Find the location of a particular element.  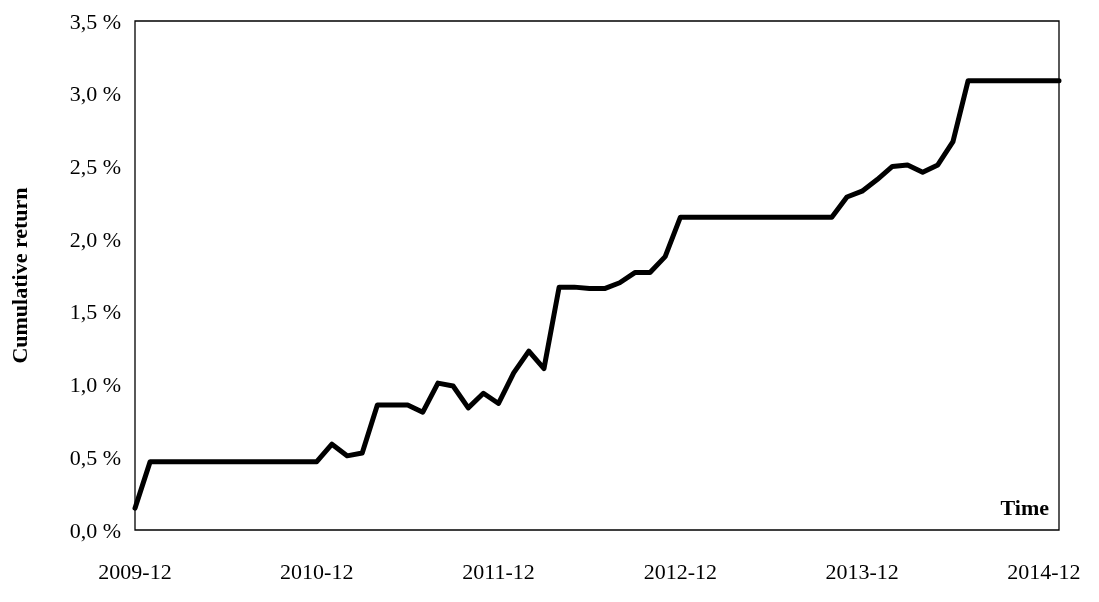

x-axis-title: Time is located at coordinates (1025, 507).